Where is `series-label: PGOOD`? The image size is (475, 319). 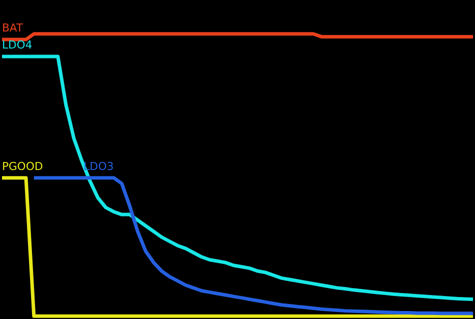
series-label: PGOOD is located at coordinates (22, 166).